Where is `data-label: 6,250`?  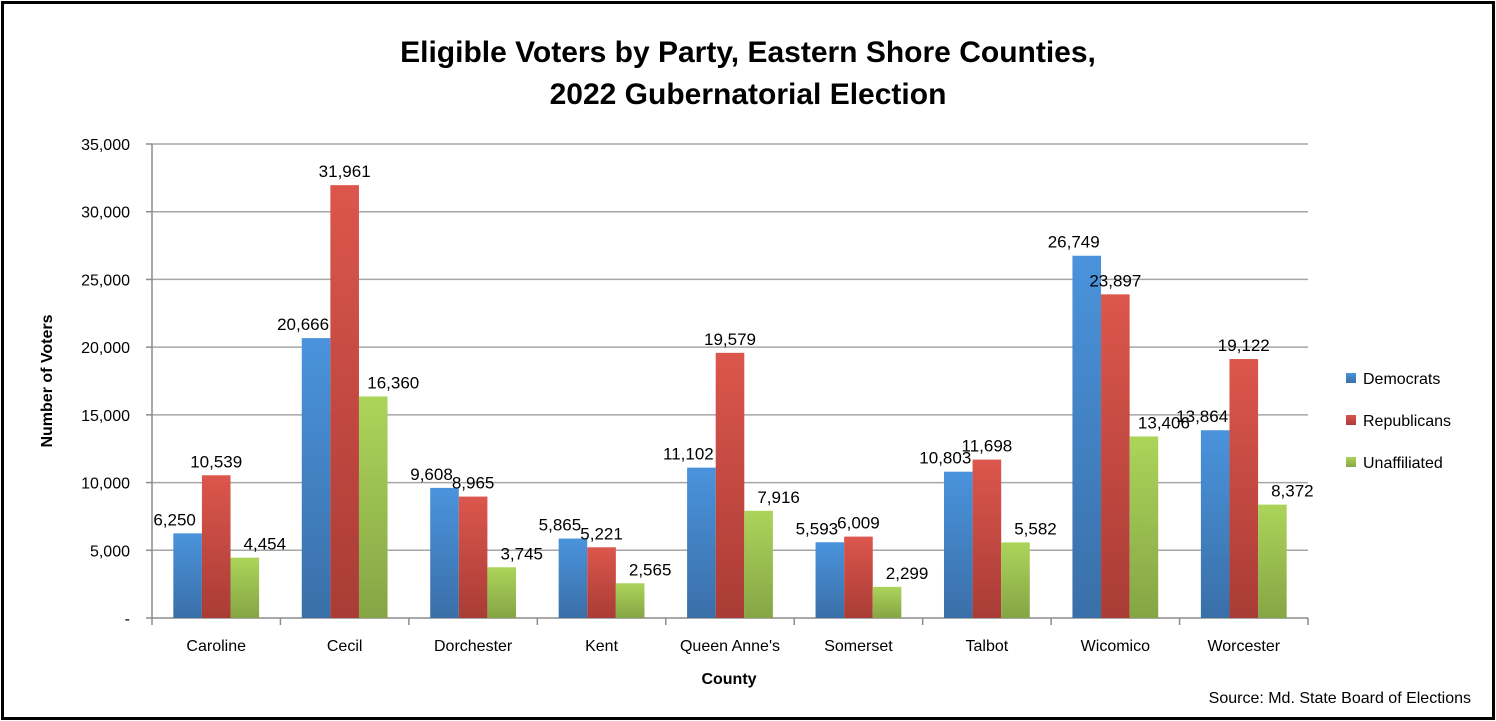 data-label: 6,250 is located at coordinates (174, 519).